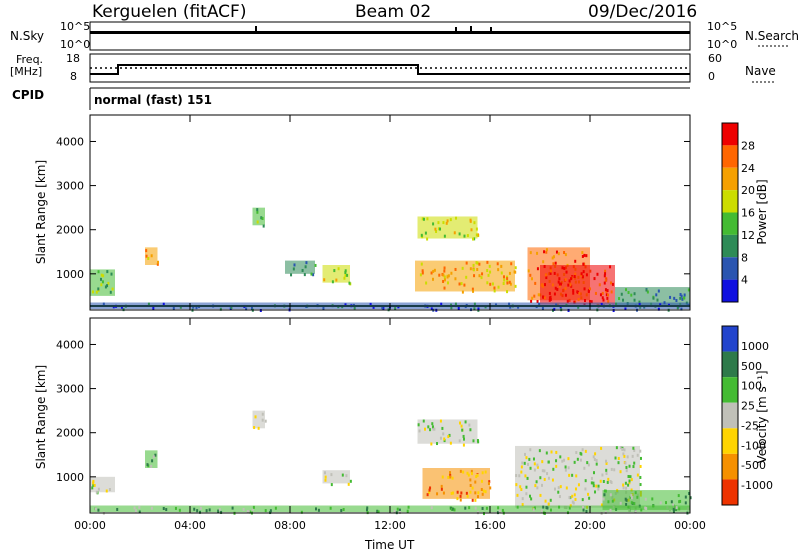  Describe the element at coordinates (300, 267) in the screenshot. I see `echo-region` at that location.